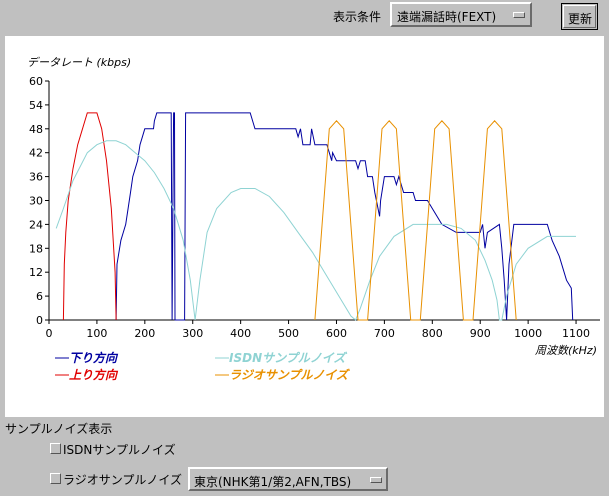 Image resolution: width=609 pixels, height=496 pixels. I want to click on x-tick-label: 600, so click(336, 333).